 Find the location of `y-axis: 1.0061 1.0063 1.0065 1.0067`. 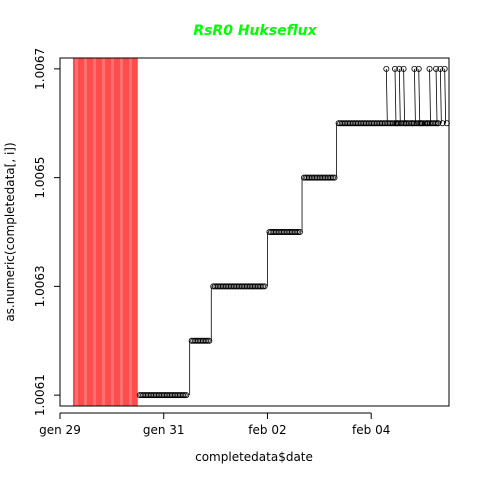

y-axis: 1.0061 1.0063 1.0065 1.0067 is located at coordinates (47, 232).